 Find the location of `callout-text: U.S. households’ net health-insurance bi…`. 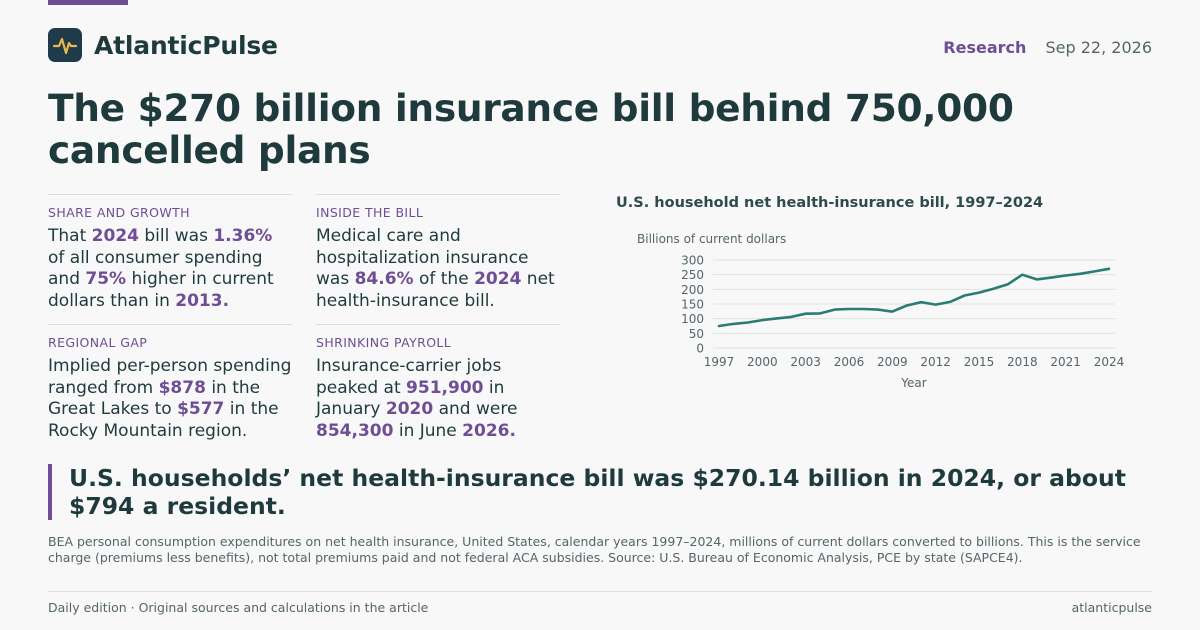

callout-text: U.S. households’ net health-insurance bi… is located at coordinates (597, 492).